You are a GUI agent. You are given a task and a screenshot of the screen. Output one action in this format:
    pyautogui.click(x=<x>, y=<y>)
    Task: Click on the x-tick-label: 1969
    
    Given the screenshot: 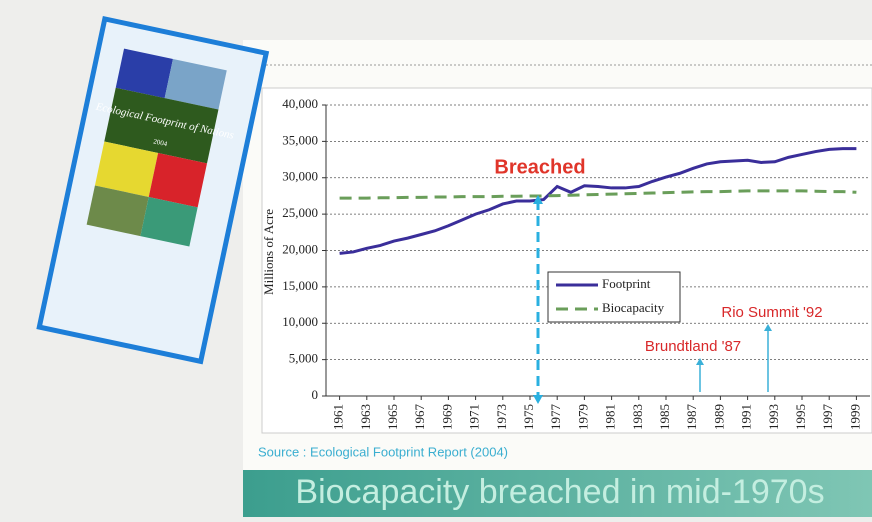 What is the action you would take?
    pyautogui.click(x=446, y=417)
    